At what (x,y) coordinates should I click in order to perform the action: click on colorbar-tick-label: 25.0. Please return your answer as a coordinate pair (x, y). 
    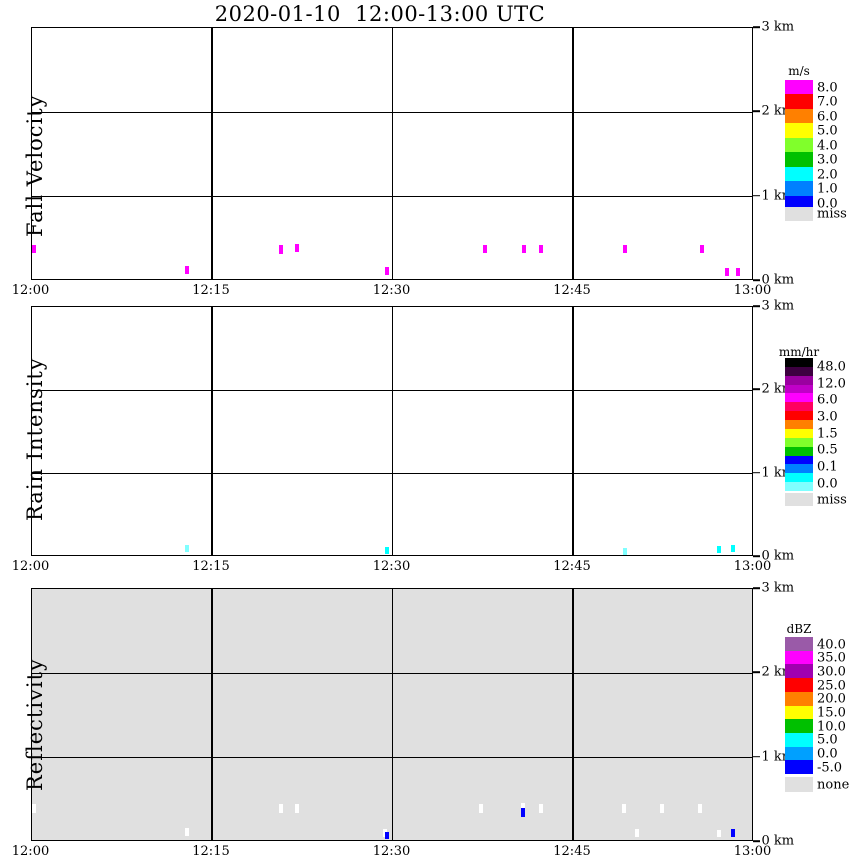
    Looking at the image, I should click on (831, 686).